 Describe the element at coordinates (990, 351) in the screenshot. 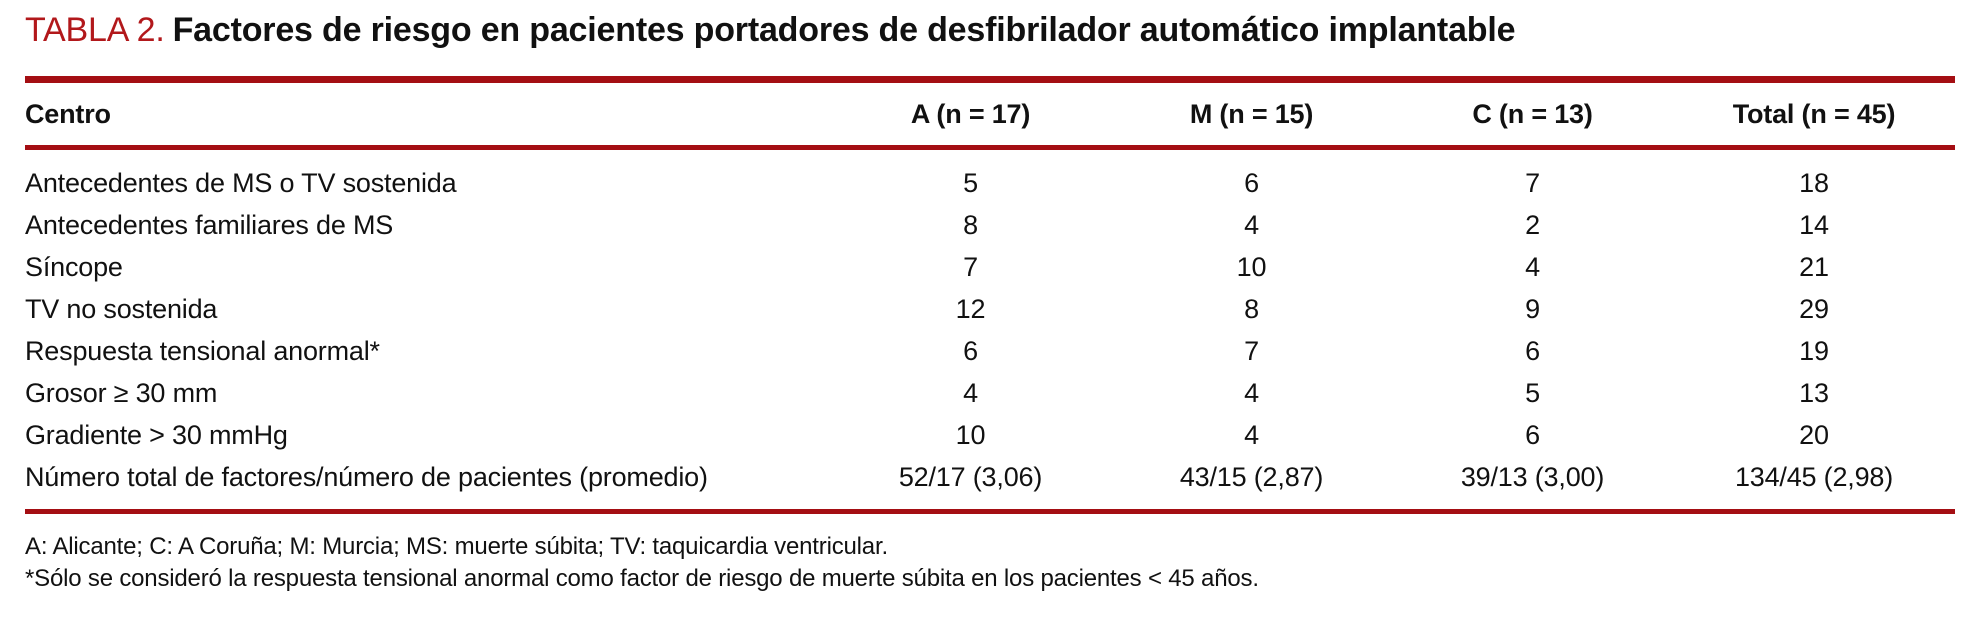

I see `table-row: Respuesta tensional anormal* 6 7 6 19` at that location.